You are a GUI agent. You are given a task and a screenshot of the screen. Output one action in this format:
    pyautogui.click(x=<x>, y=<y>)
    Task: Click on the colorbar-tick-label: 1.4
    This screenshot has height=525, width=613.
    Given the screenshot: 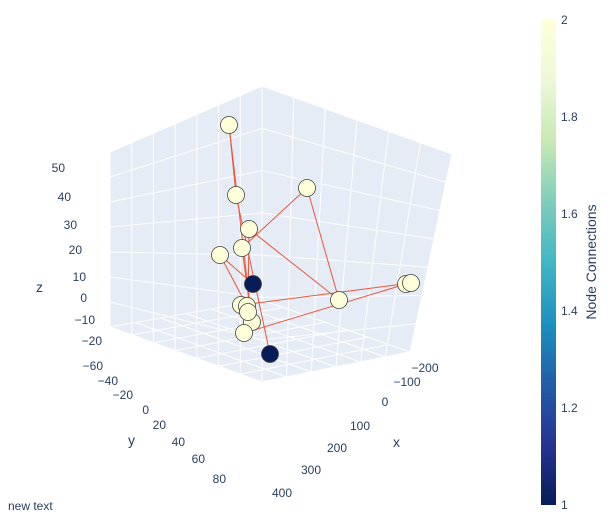 What is the action you would take?
    pyautogui.click(x=569, y=311)
    